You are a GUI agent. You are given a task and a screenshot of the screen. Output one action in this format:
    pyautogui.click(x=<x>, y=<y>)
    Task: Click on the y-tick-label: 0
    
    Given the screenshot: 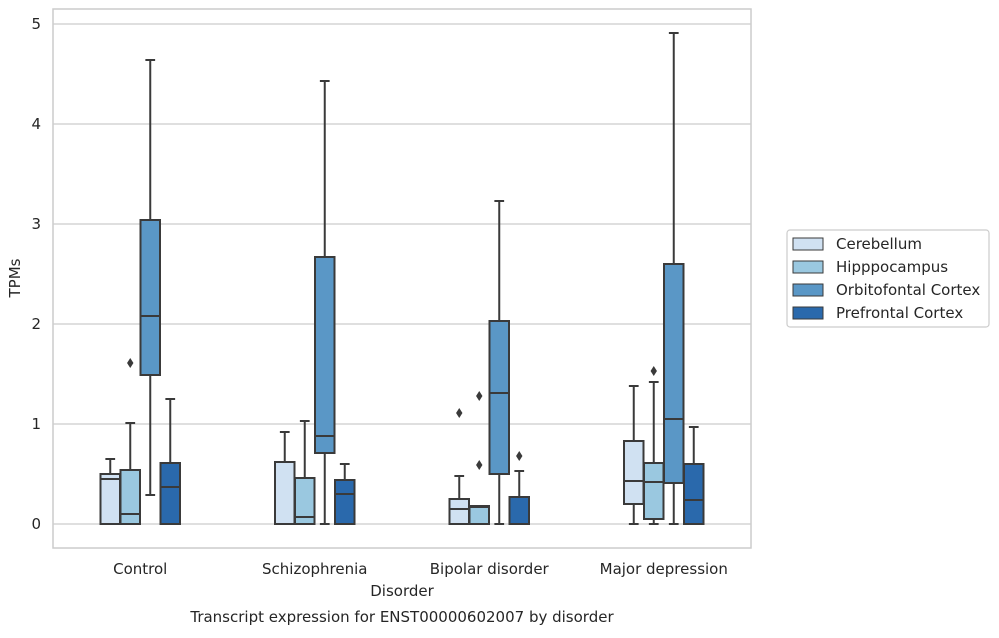 What is the action you would take?
    pyautogui.click(x=36, y=524)
    